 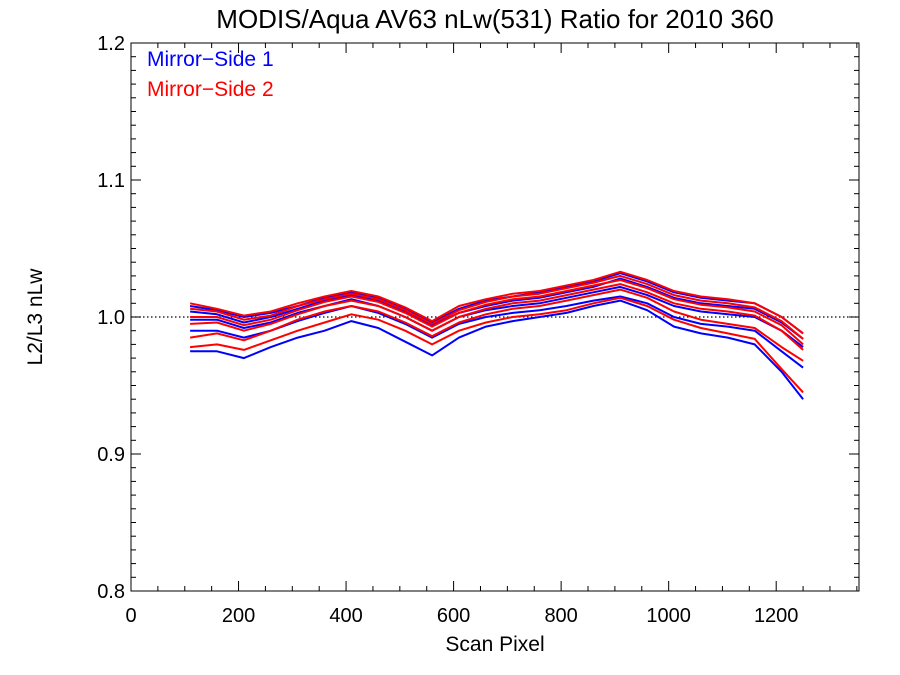 I want to click on y-tick-label: 0.9, so click(x=111, y=455).